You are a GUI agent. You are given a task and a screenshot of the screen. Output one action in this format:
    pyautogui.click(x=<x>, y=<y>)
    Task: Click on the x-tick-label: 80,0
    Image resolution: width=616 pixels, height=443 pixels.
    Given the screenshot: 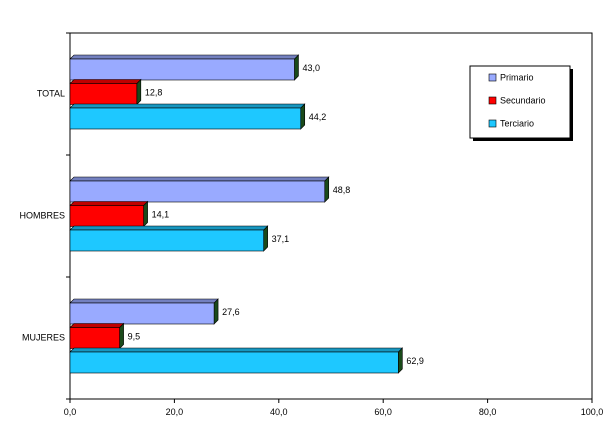 What is the action you would take?
    pyautogui.click(x=488, y=412)
    